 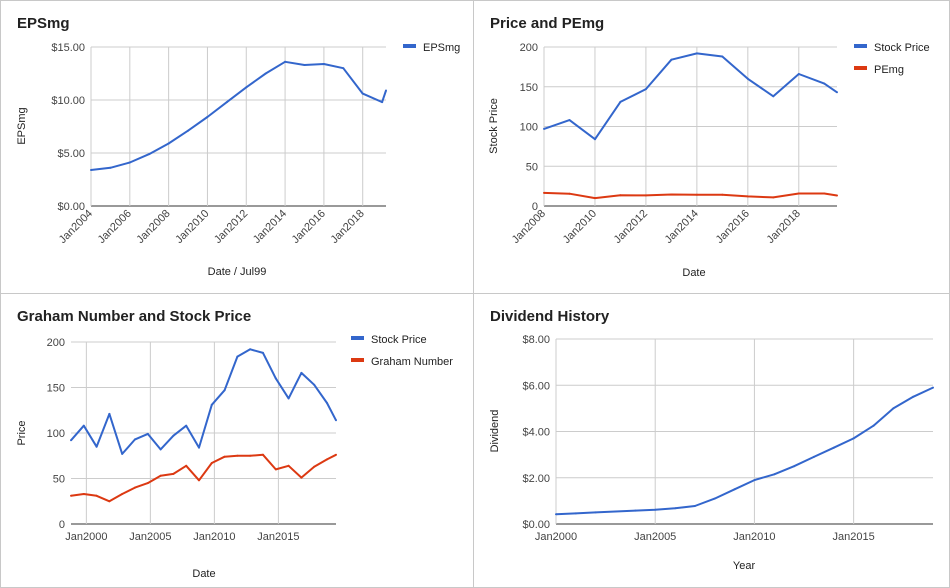 What do you see at coordinates (494, 126) in the screenshot?
I see `y-axis-label: Stock Price` at bounding box center [494, 126].